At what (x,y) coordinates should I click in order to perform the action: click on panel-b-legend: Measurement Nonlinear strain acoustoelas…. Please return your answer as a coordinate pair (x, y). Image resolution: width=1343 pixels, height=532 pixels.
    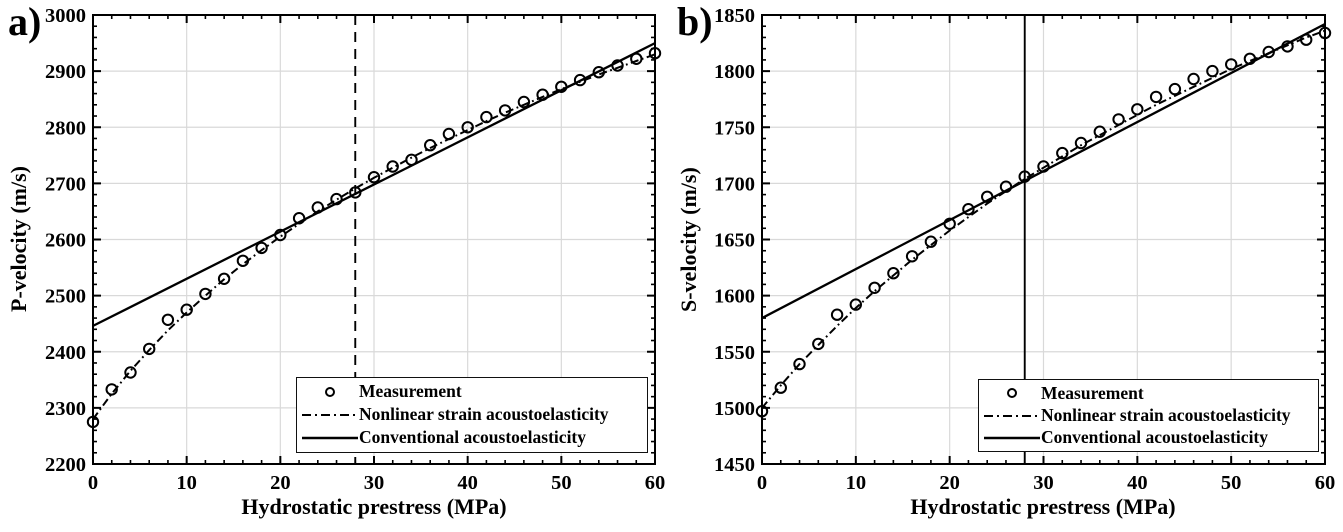
    Looking at the image, I should click on (1148, 415).